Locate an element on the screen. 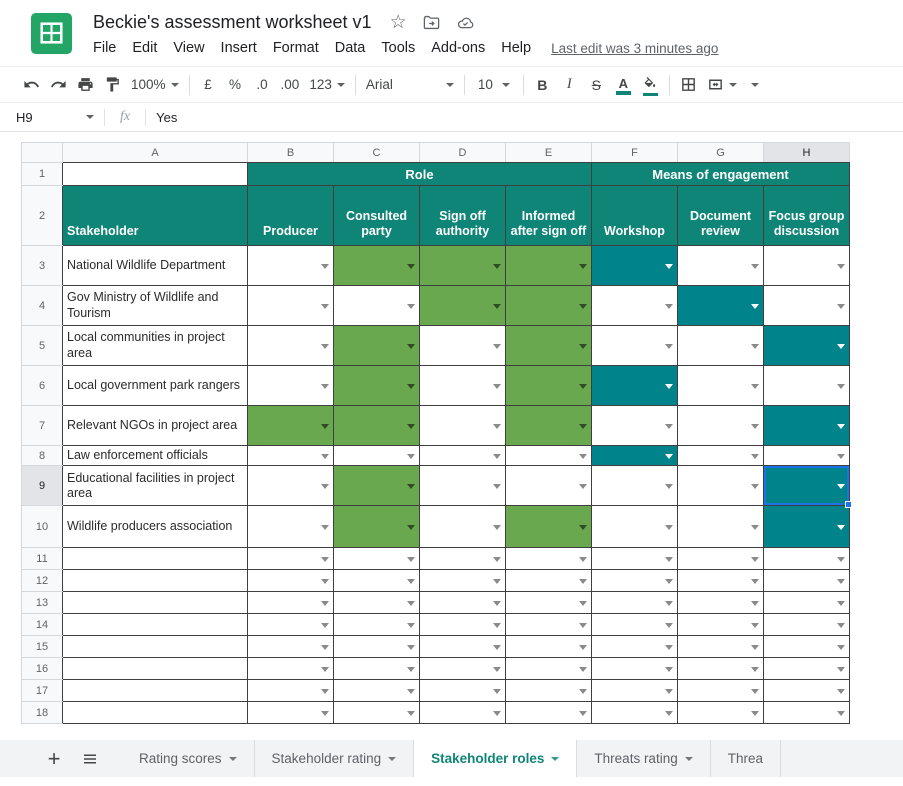 Image resolution: width=903 pixels, height=786 pixels. cell-B17 is located at coordinates (290, 691).